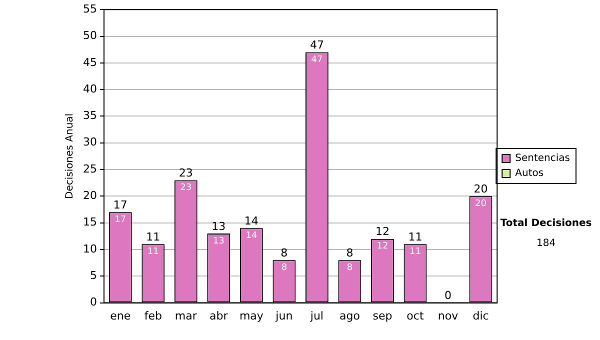 The height and width of the screenshot is (340, 600). What do you see at coordinates (317, 60) in the screenshot?
I see `data-label: 47` at bounding box center [317, 60].